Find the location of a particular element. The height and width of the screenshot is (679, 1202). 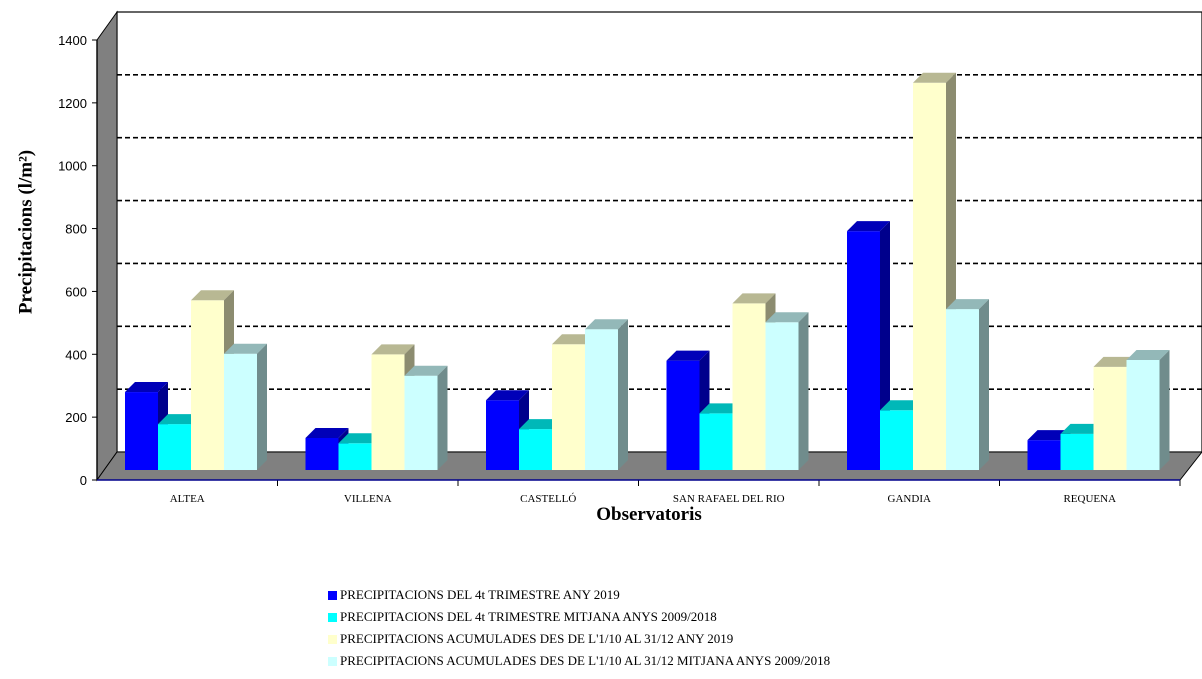

y-axis-title: Precipitacions (l/m²) is located at coordinates (25, 232).